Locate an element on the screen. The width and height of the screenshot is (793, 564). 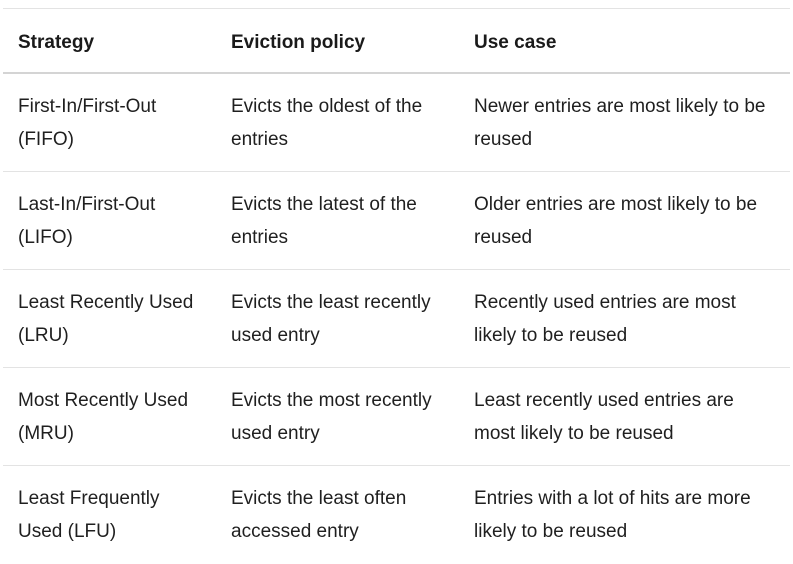
cell-strategy: First-In/First-Out (FIFO) is located at coordinates (109, 122).